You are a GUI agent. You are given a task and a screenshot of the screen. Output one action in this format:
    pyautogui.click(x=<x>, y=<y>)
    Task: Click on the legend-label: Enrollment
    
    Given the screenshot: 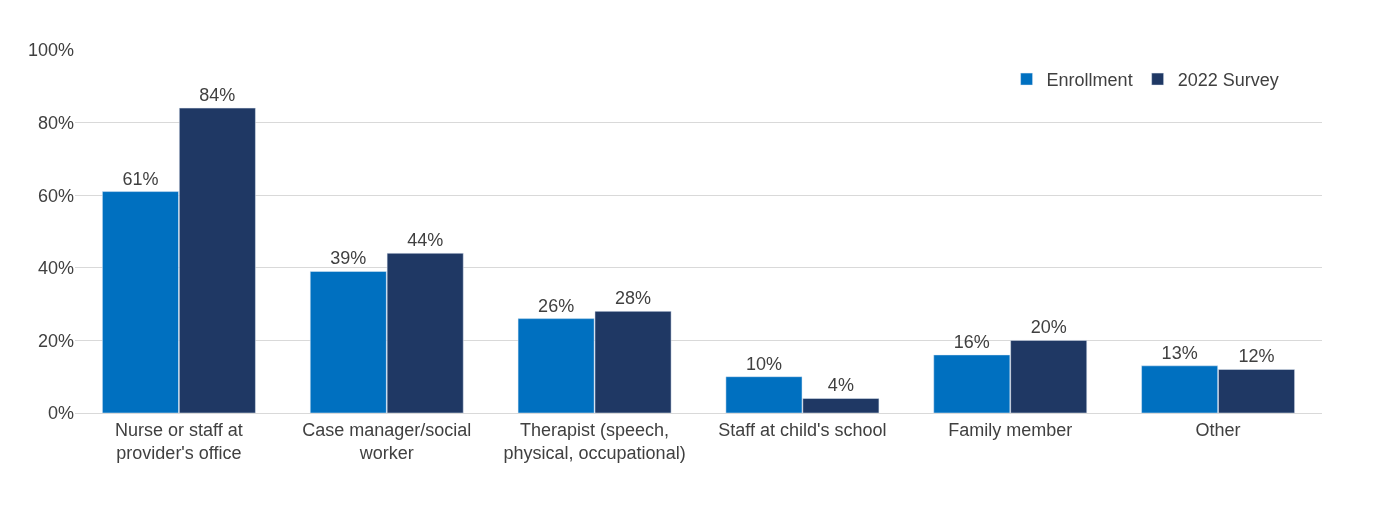 What is the action you would take?
    pyautogui.click(x=1089, y=80)
    